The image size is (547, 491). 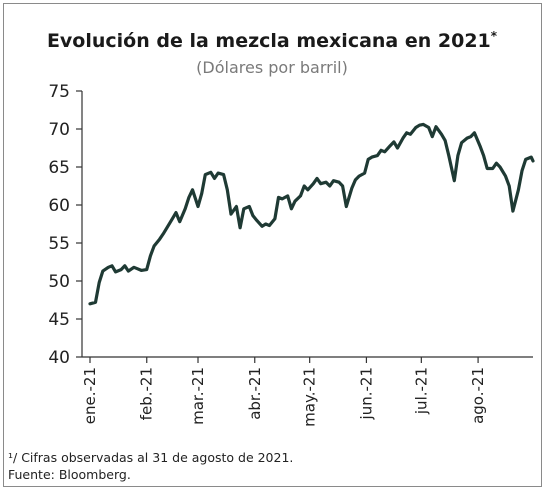 What do you see at coordinates (59, 358) in the screenshot?
I see `y-tick-label: 40` at bounding box center [59, 358].